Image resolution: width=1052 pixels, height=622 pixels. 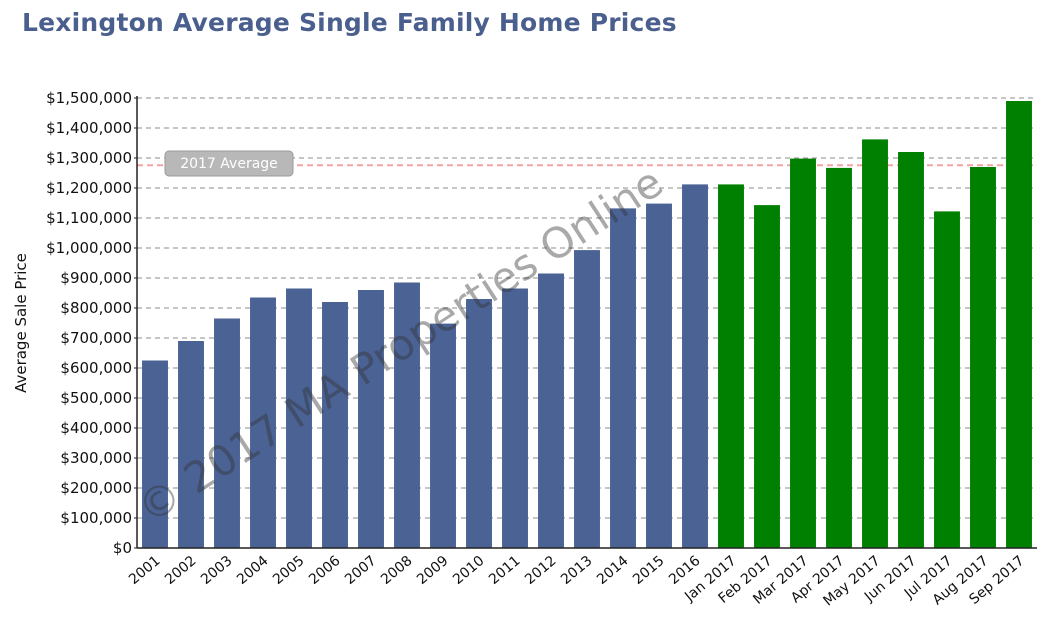 What do you see at coordinates (122, 548) in the screenshot?
I see `y-tick-label: $0` at bounding box center [122, 548].